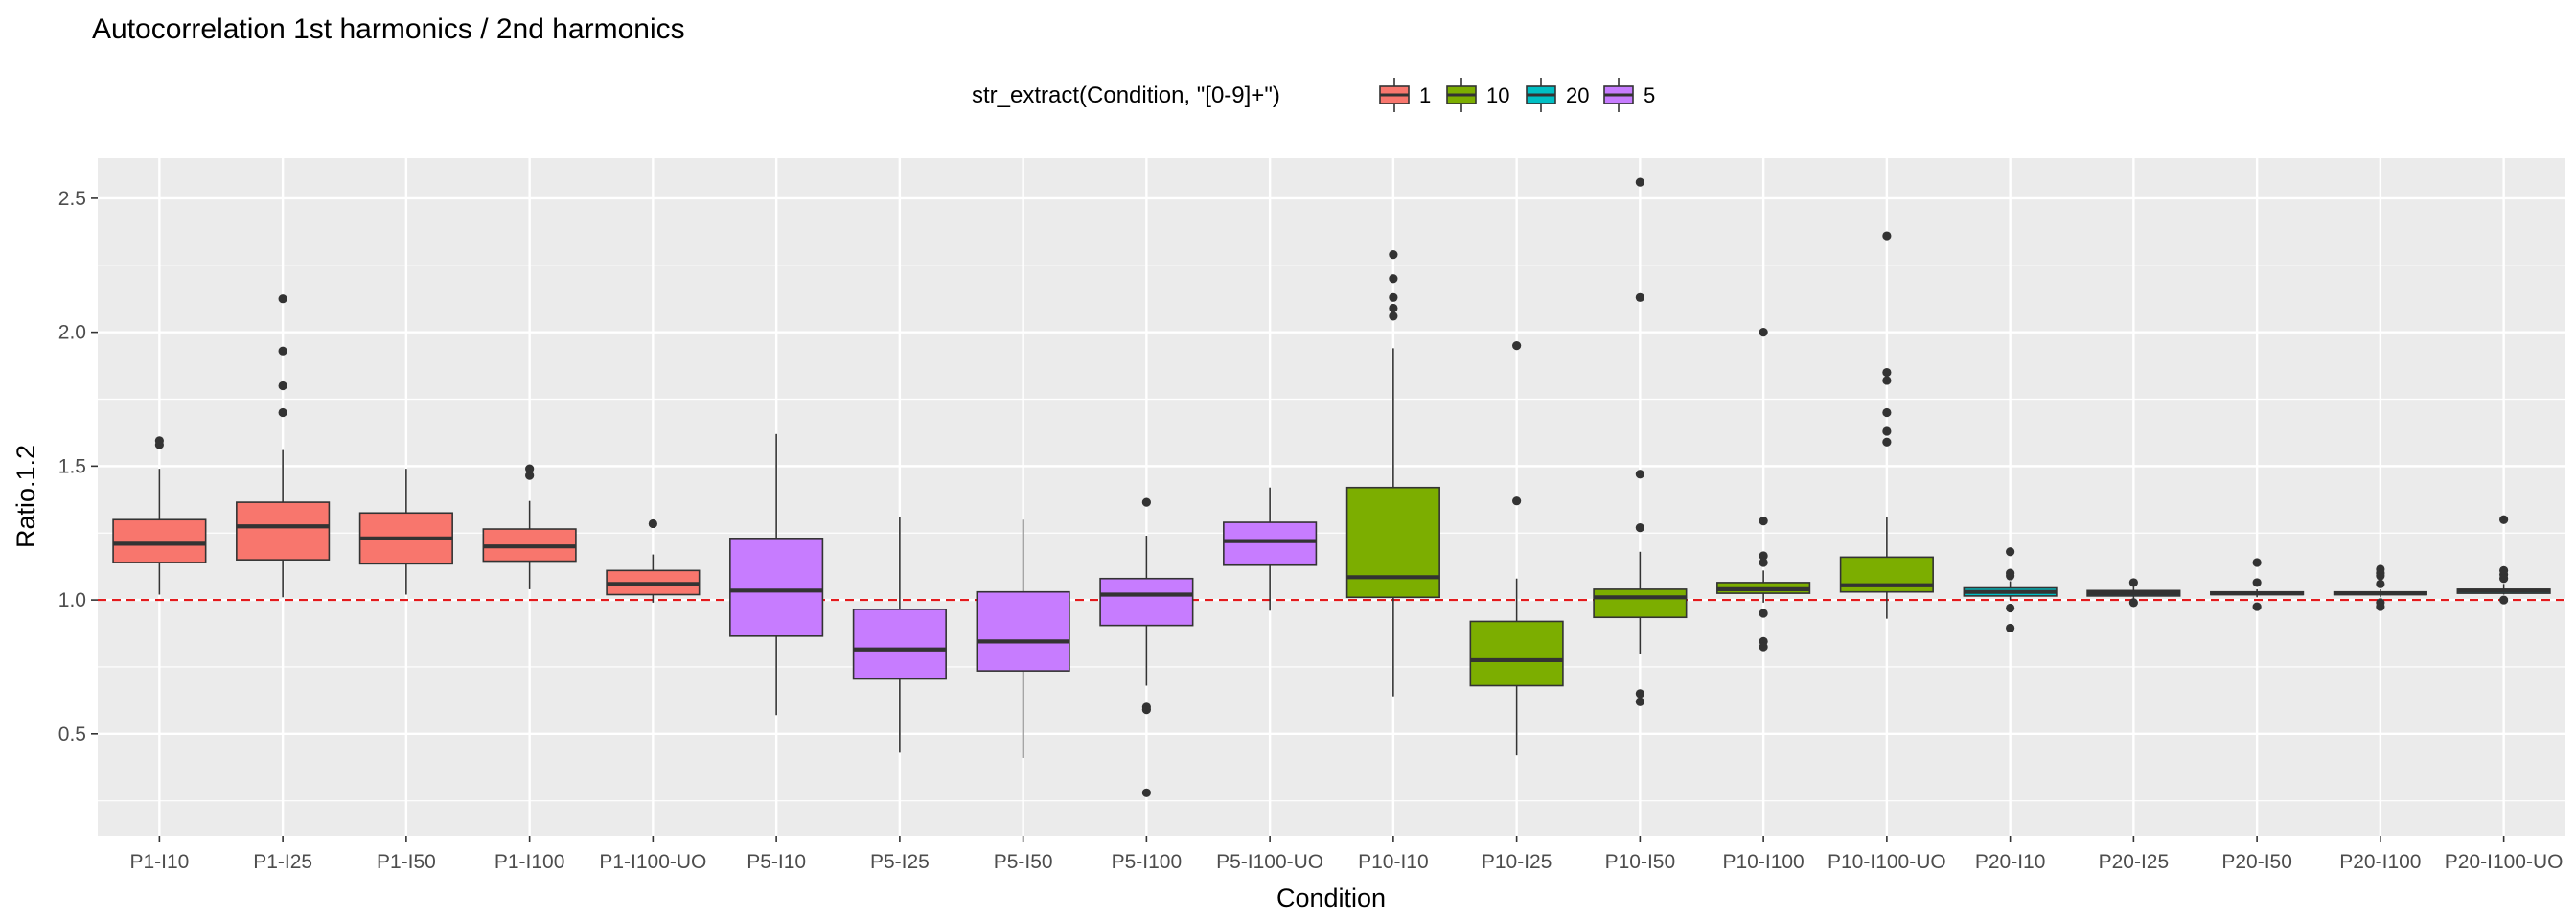  Describe the element at coordinates (653, 560) in the screenshot. I see `boxplot-P1-I100-UO` at that location.